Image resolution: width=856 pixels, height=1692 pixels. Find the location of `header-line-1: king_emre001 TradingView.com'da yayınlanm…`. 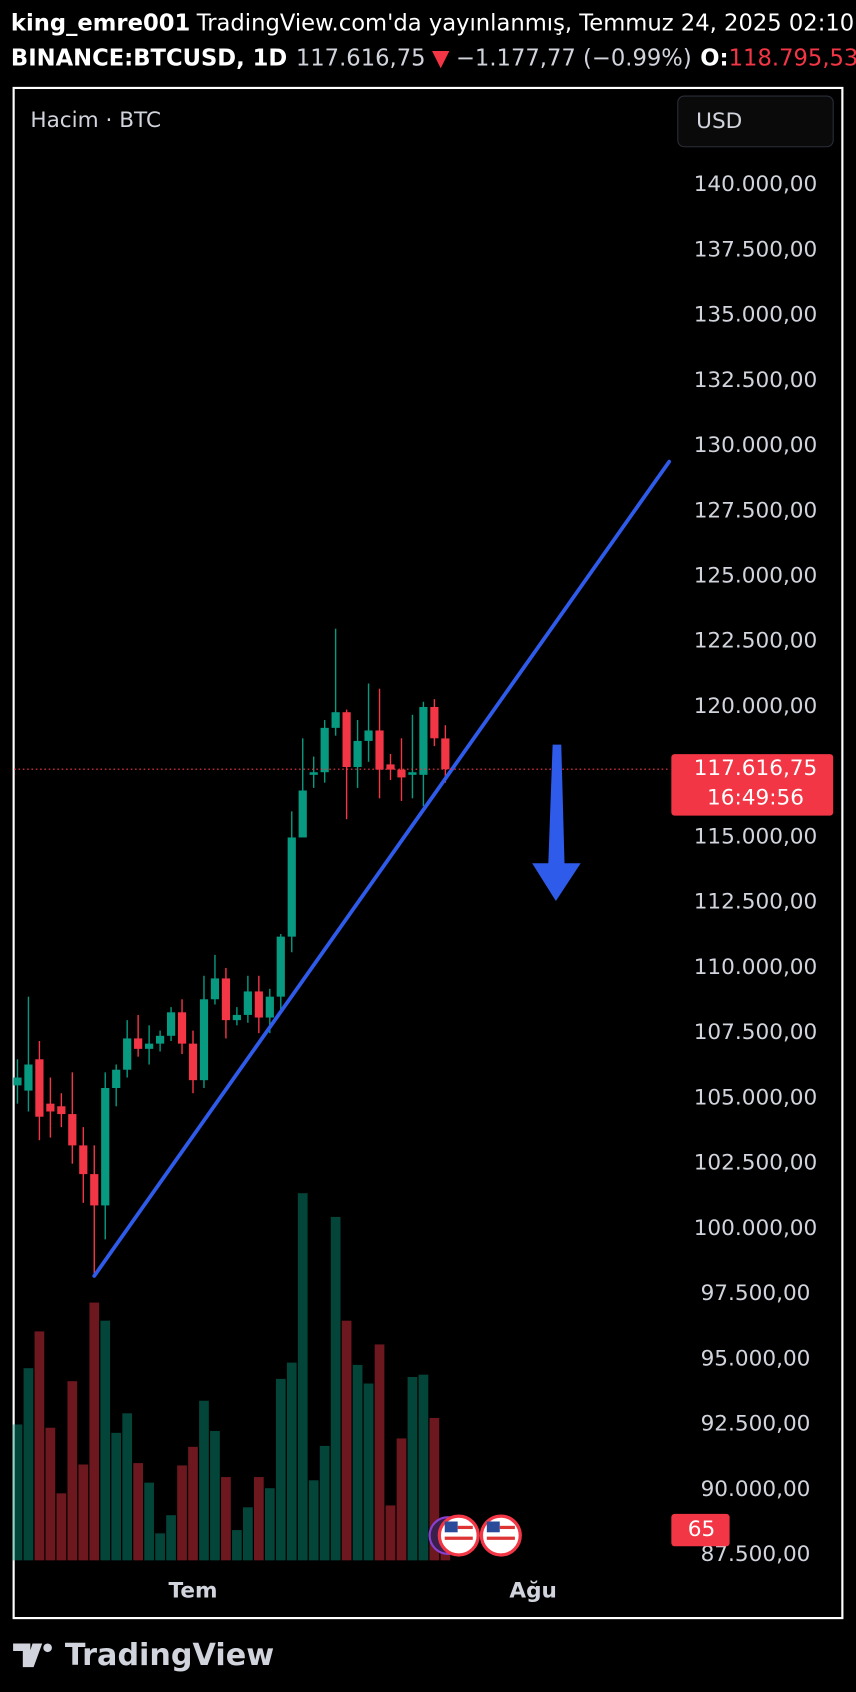

header-line-1: king_emre001 TradingView.com'da yayınlanm… is located at coordinates (433, 23).